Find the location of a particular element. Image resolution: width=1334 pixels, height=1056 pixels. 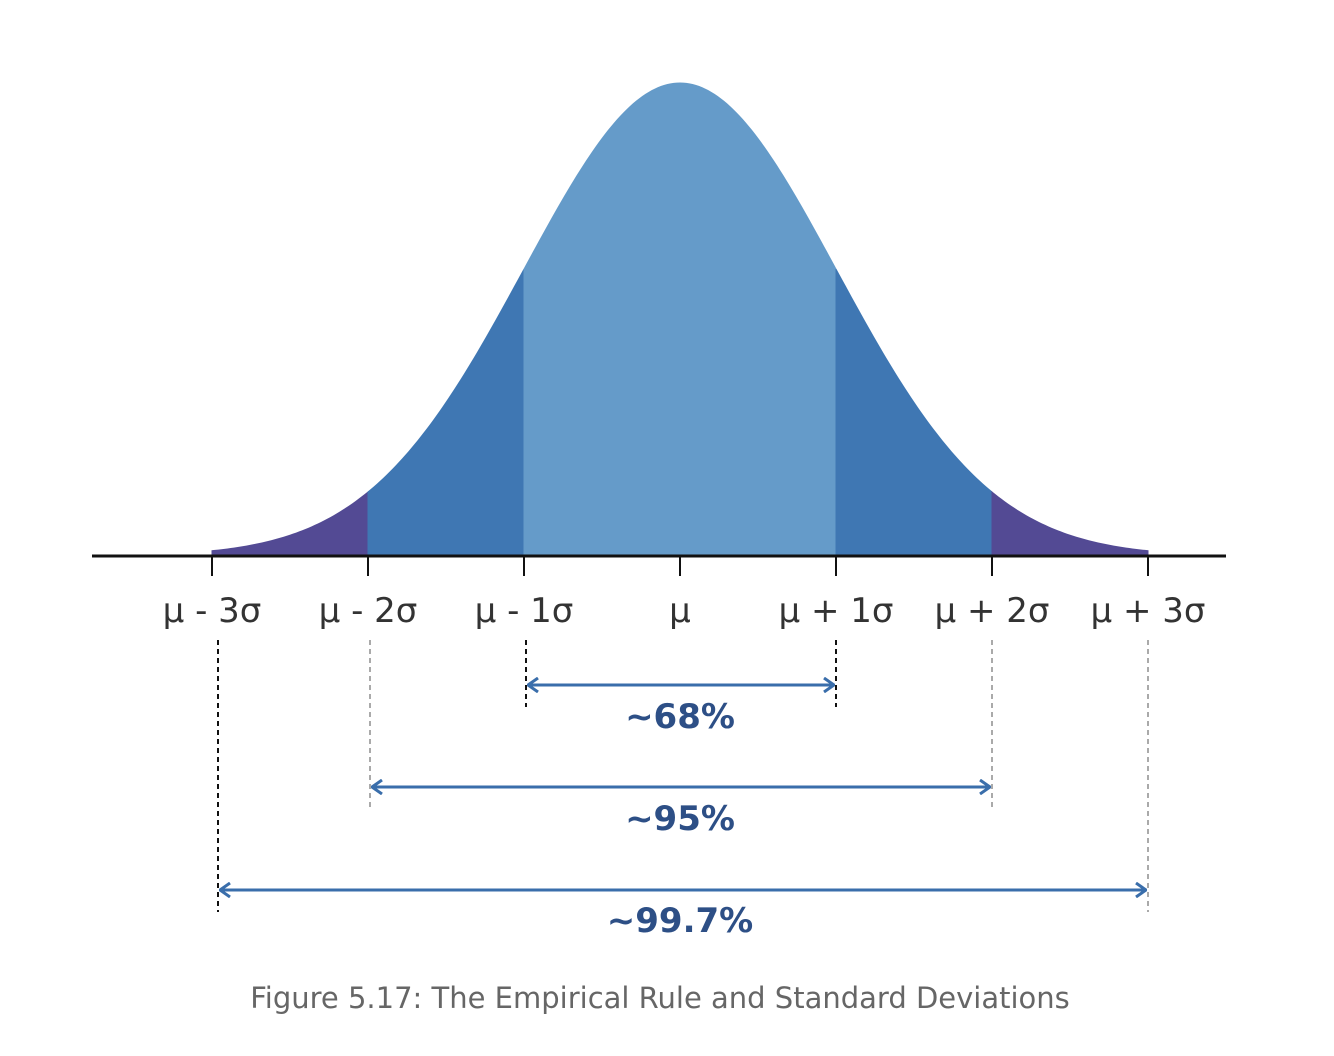

axis-label: μ - 3σ is located at coordinates (212, 611).